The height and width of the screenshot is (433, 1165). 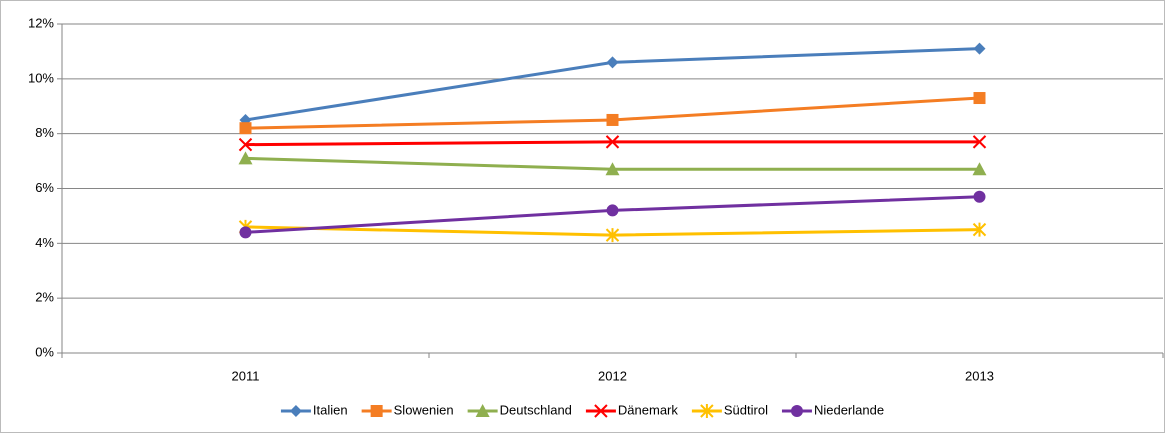 I want to click on y-tick-label: 6%, so click(x=44, y=187).